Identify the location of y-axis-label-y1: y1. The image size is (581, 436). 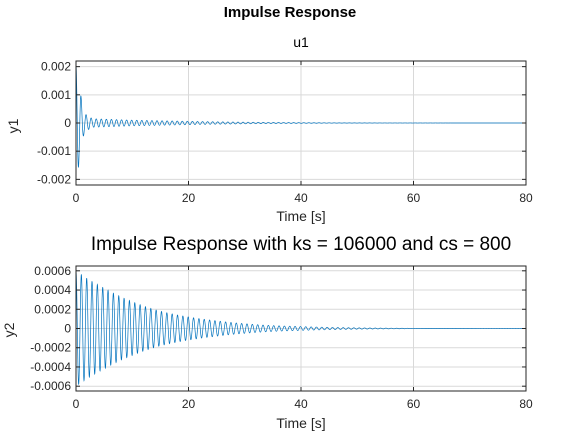
(13, 125).